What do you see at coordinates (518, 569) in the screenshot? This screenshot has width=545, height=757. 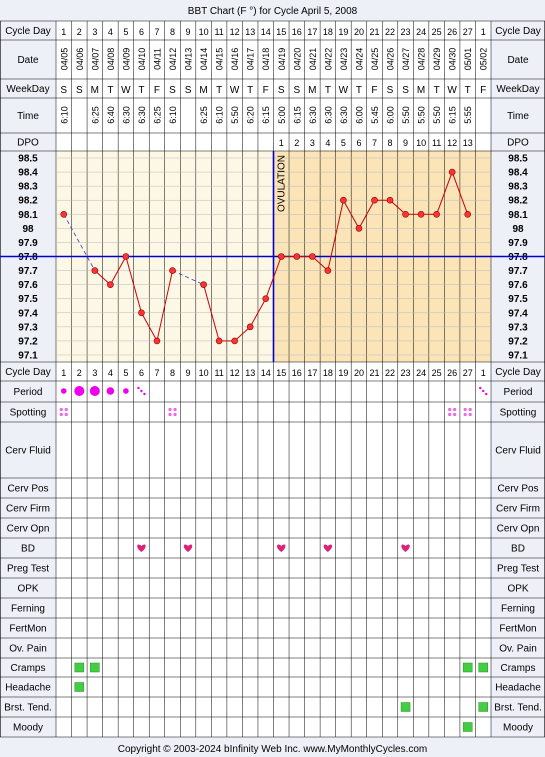 I see `preg_test-row-lower-label-right: Preg Test` at bounding box center [518, 569].